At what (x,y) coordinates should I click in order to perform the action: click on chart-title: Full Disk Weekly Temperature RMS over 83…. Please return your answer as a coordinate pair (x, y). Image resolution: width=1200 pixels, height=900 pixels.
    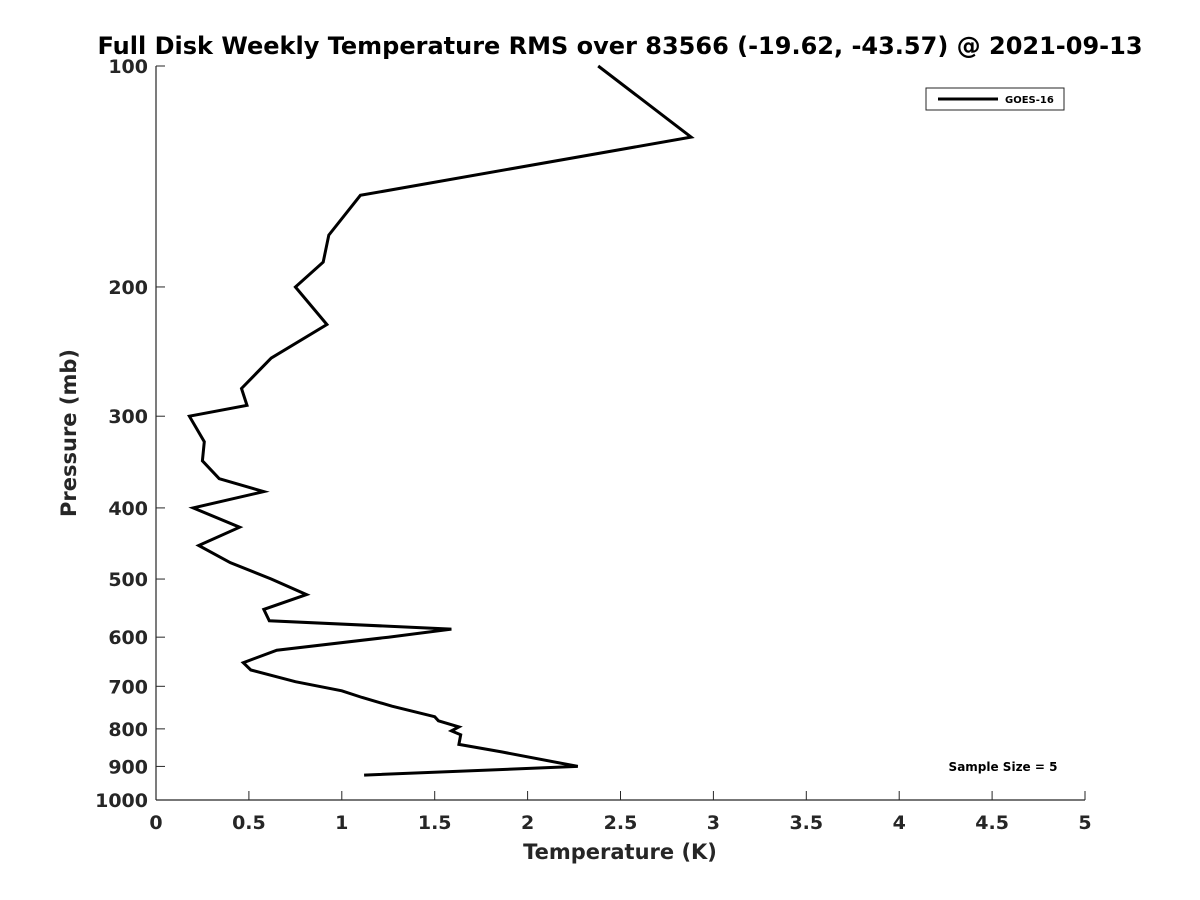
    Looking at the image, I should click on (619, 46).